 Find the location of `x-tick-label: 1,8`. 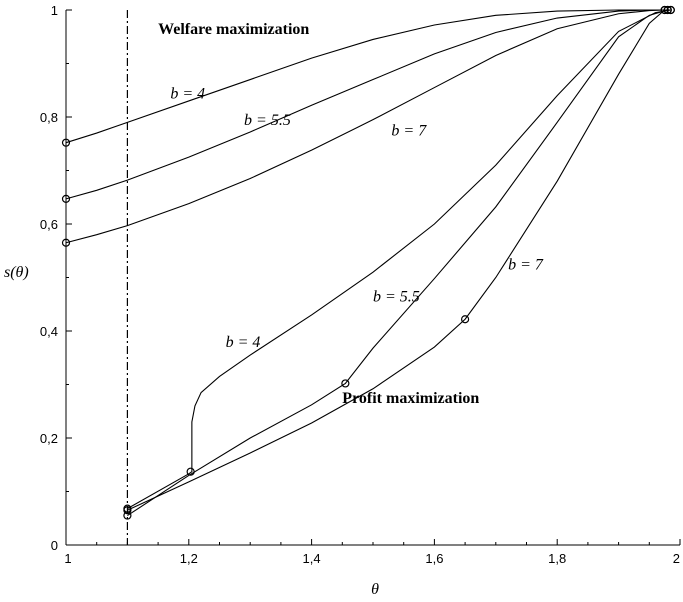

x-tick-label: 1,8 is located at coordinates (557, 558).